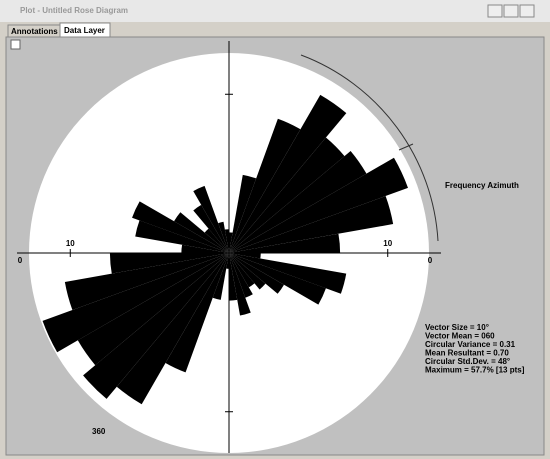 This screenshot has height=459, width=550. Describe the element at coordinates (495, 11) in the screenshot. I see `minimize-button` at that location.